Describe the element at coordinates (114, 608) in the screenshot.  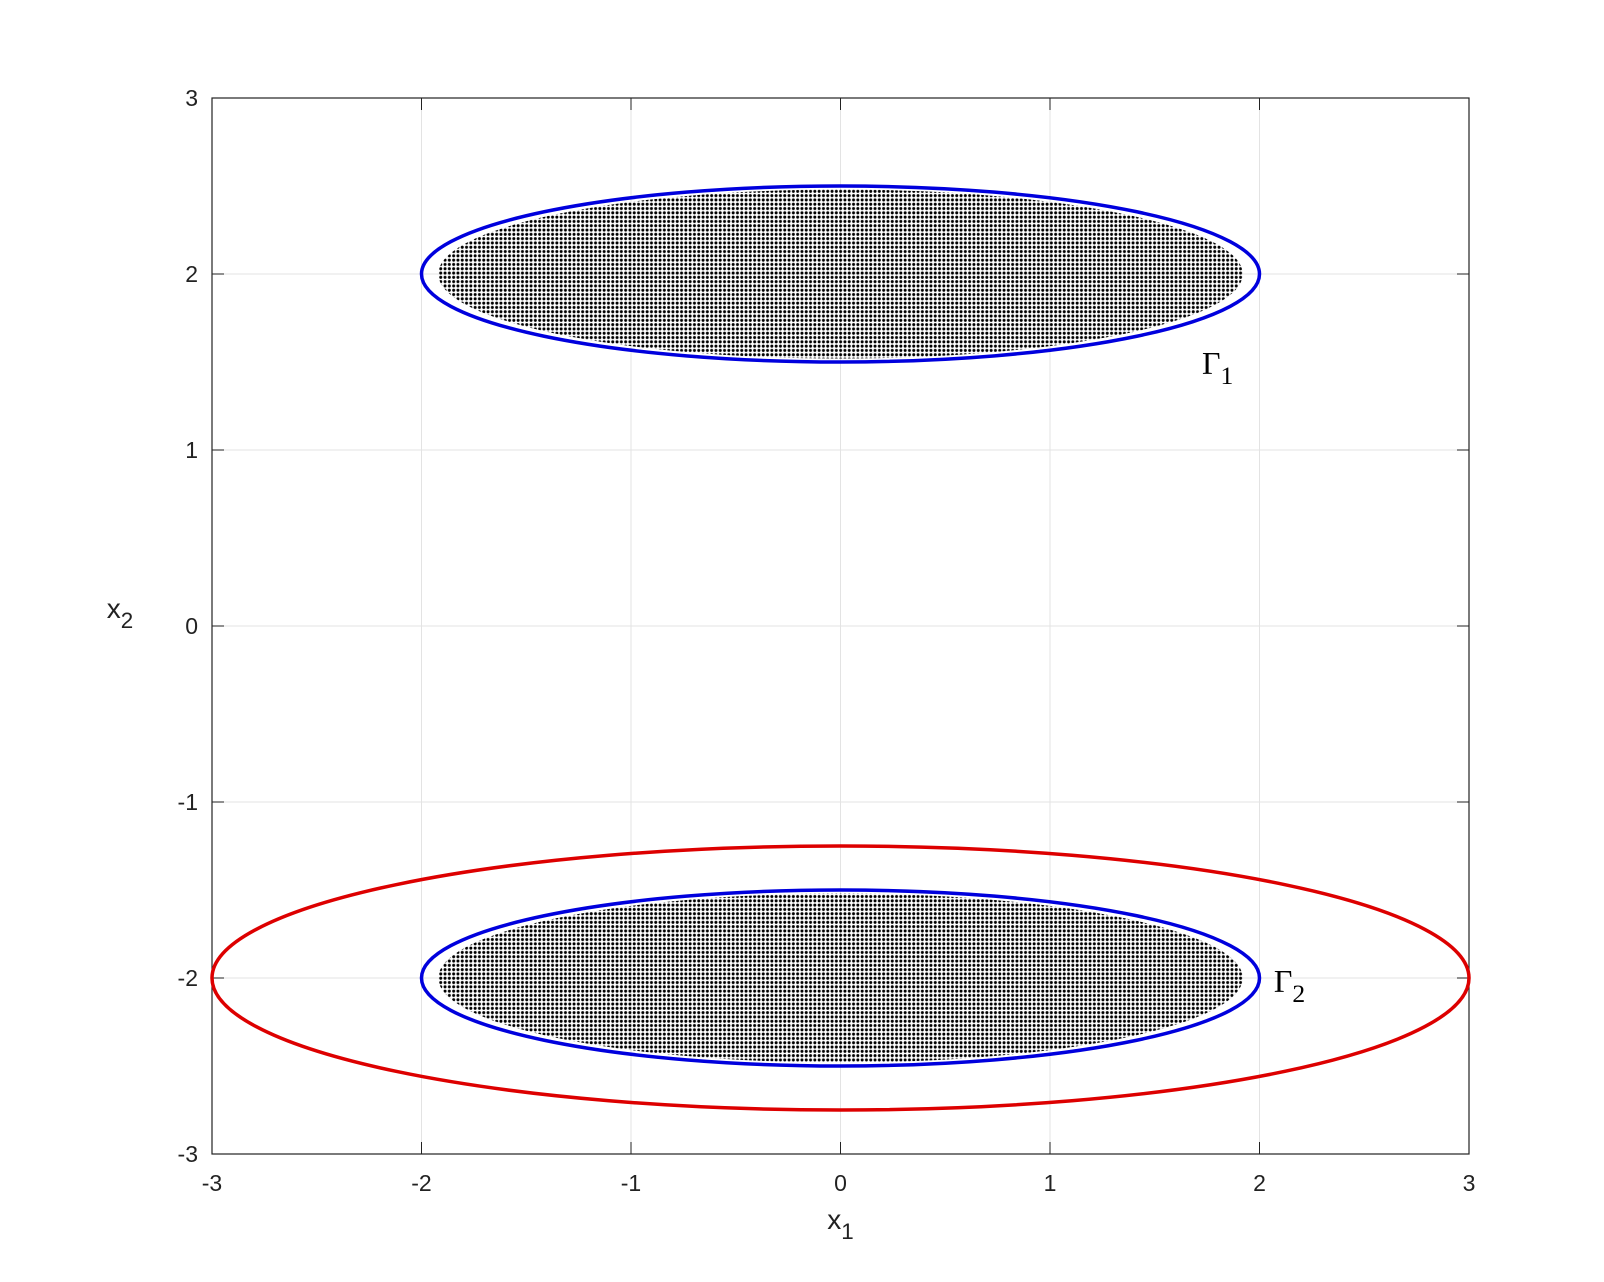
I see `y-axis-label-main: x` at that location.